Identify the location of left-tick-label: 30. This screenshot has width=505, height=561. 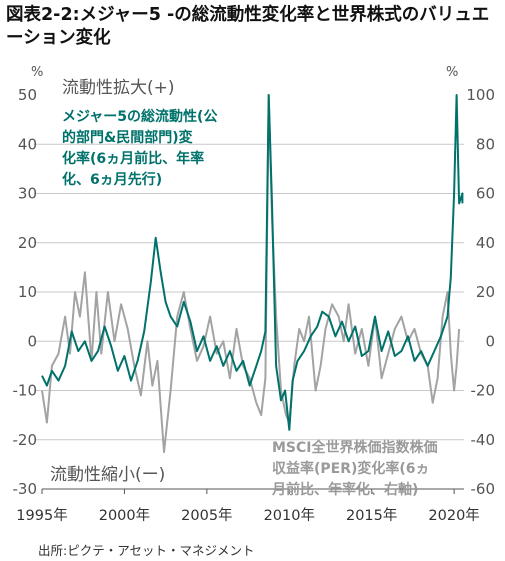
(27, 194).